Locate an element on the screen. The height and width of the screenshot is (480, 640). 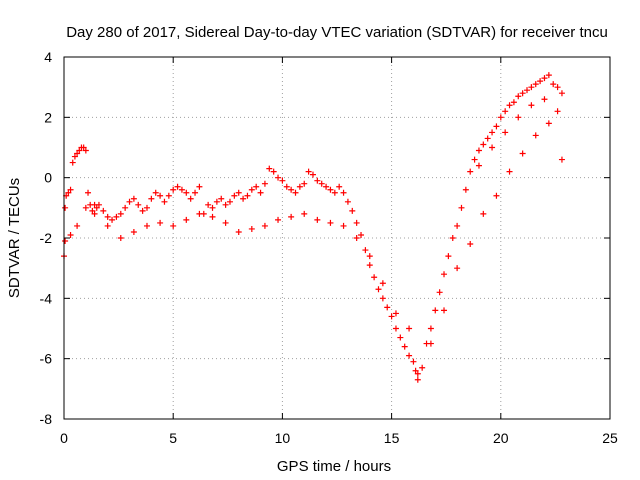
x-tick-label: 15 is located at coordinates (392, 438).